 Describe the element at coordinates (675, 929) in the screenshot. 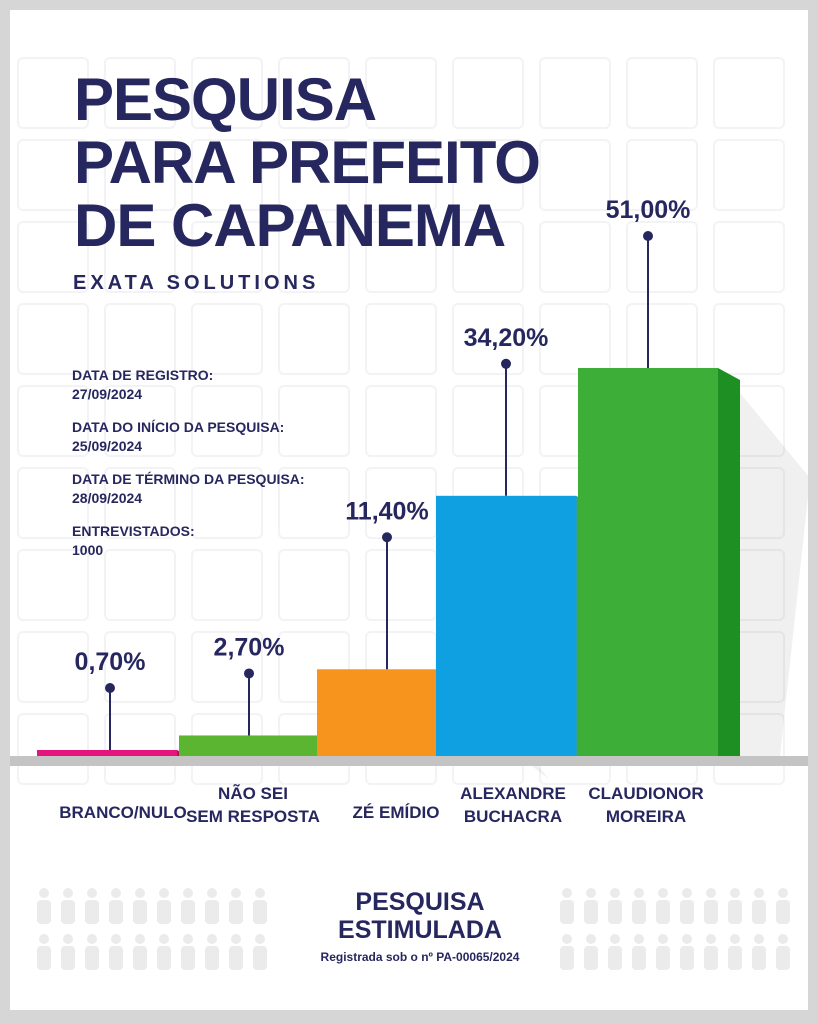

I see `people-icons-right` at that location.